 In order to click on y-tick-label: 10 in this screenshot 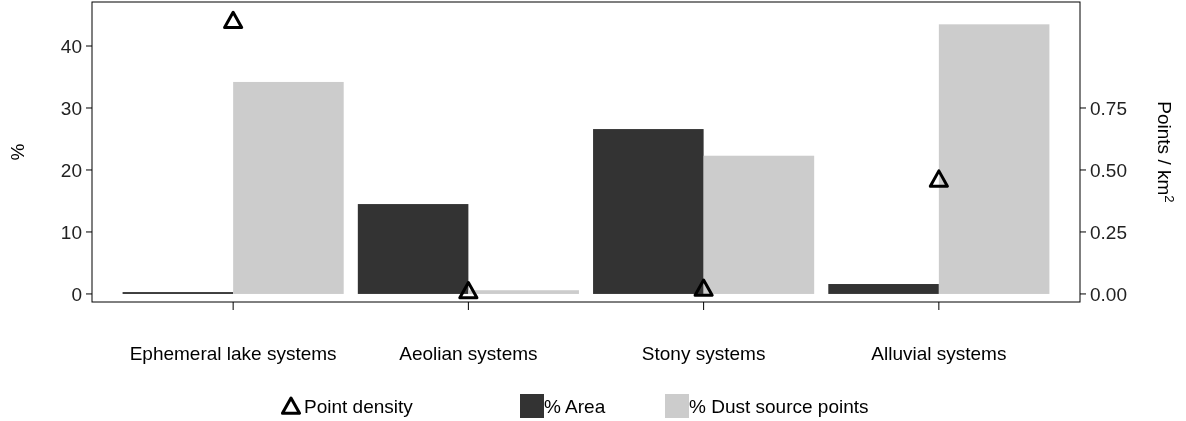, I will do `click(71, 232)`.